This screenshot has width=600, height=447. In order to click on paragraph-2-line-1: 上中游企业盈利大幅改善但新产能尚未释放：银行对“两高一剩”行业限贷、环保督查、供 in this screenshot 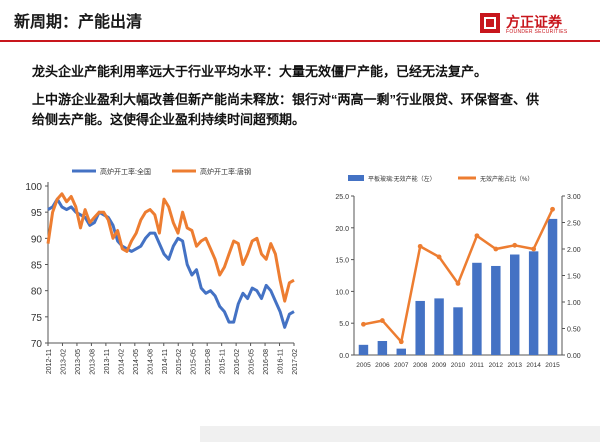, I will do `click(286, 99)`.